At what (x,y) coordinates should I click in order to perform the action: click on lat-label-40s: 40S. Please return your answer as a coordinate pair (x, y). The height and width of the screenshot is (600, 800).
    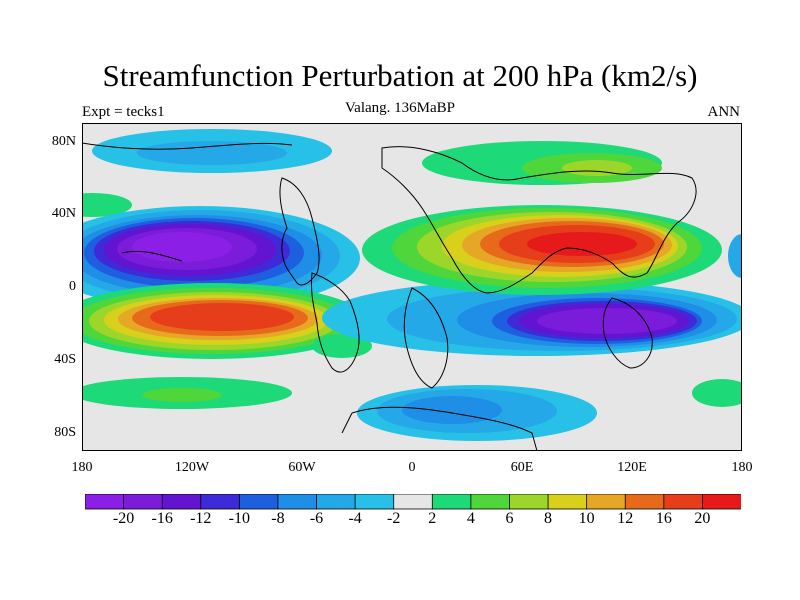
    Looking at the image, I should click on (65, 359).